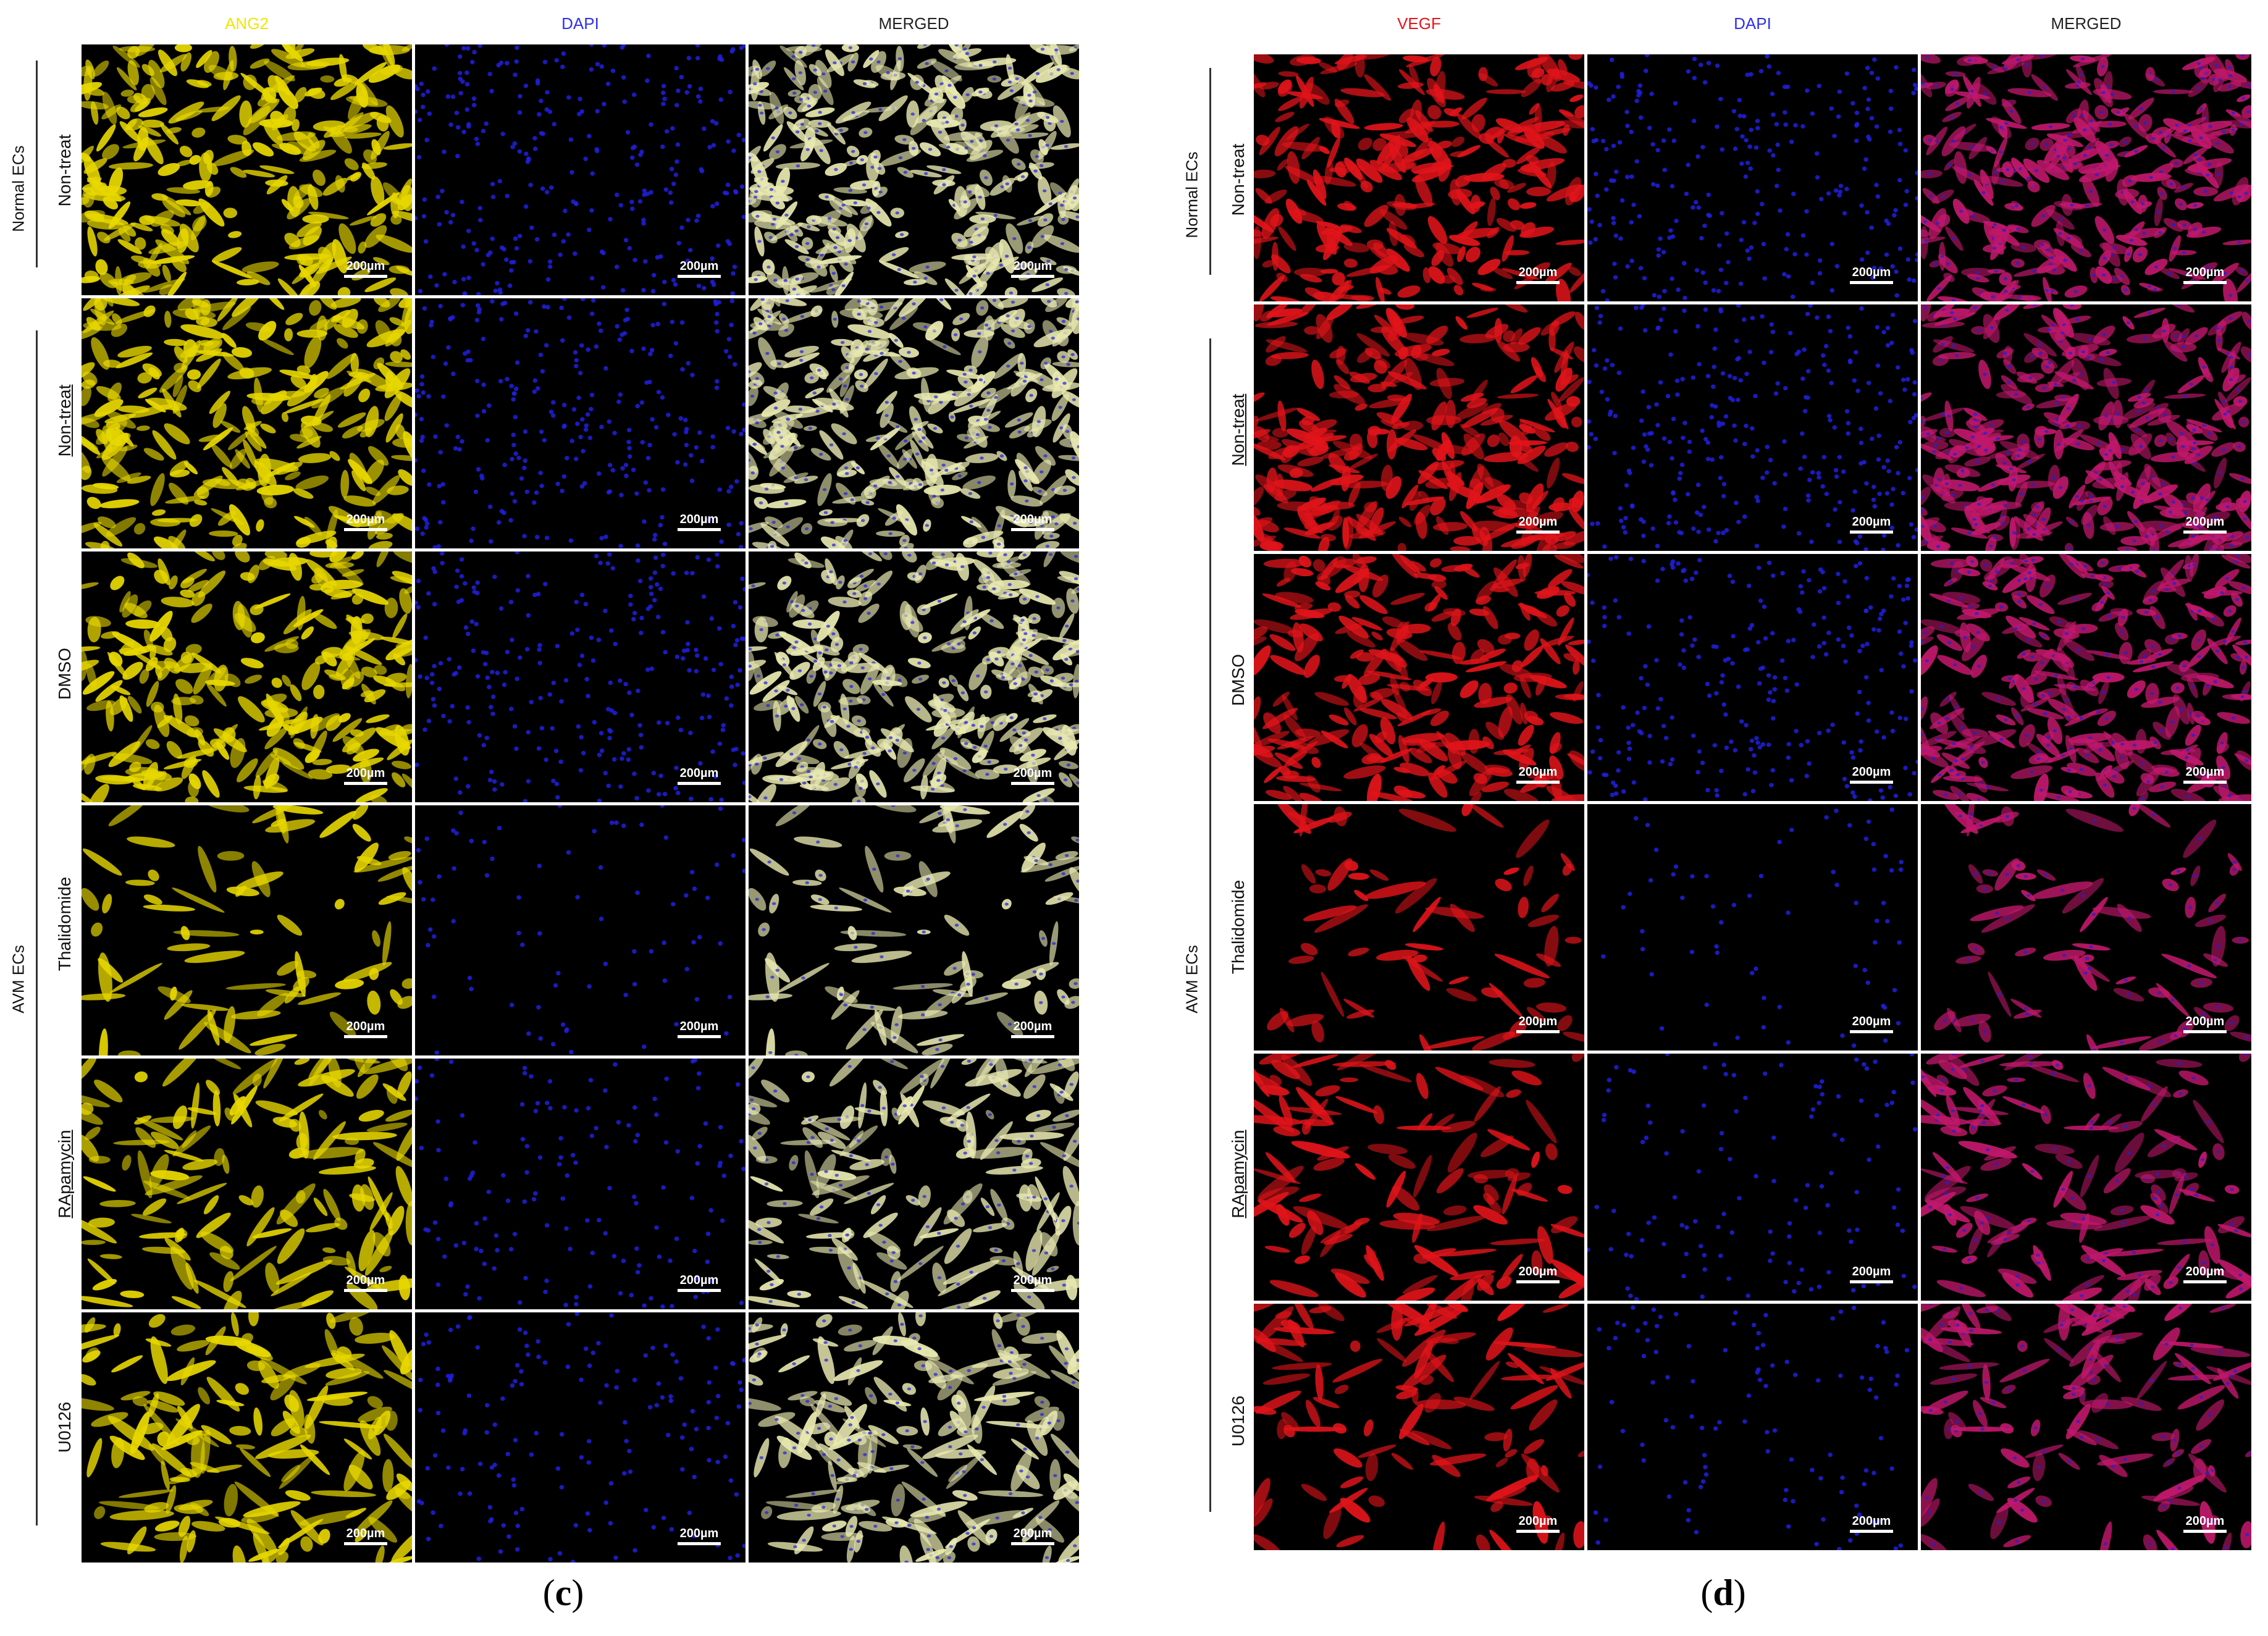 The width and height of the screenshot is (2268, 1636). What do you see at coordinates (1210, 925) in the screenshot?
I see `group-bracket-avm` at bounding box center [1210, 925].